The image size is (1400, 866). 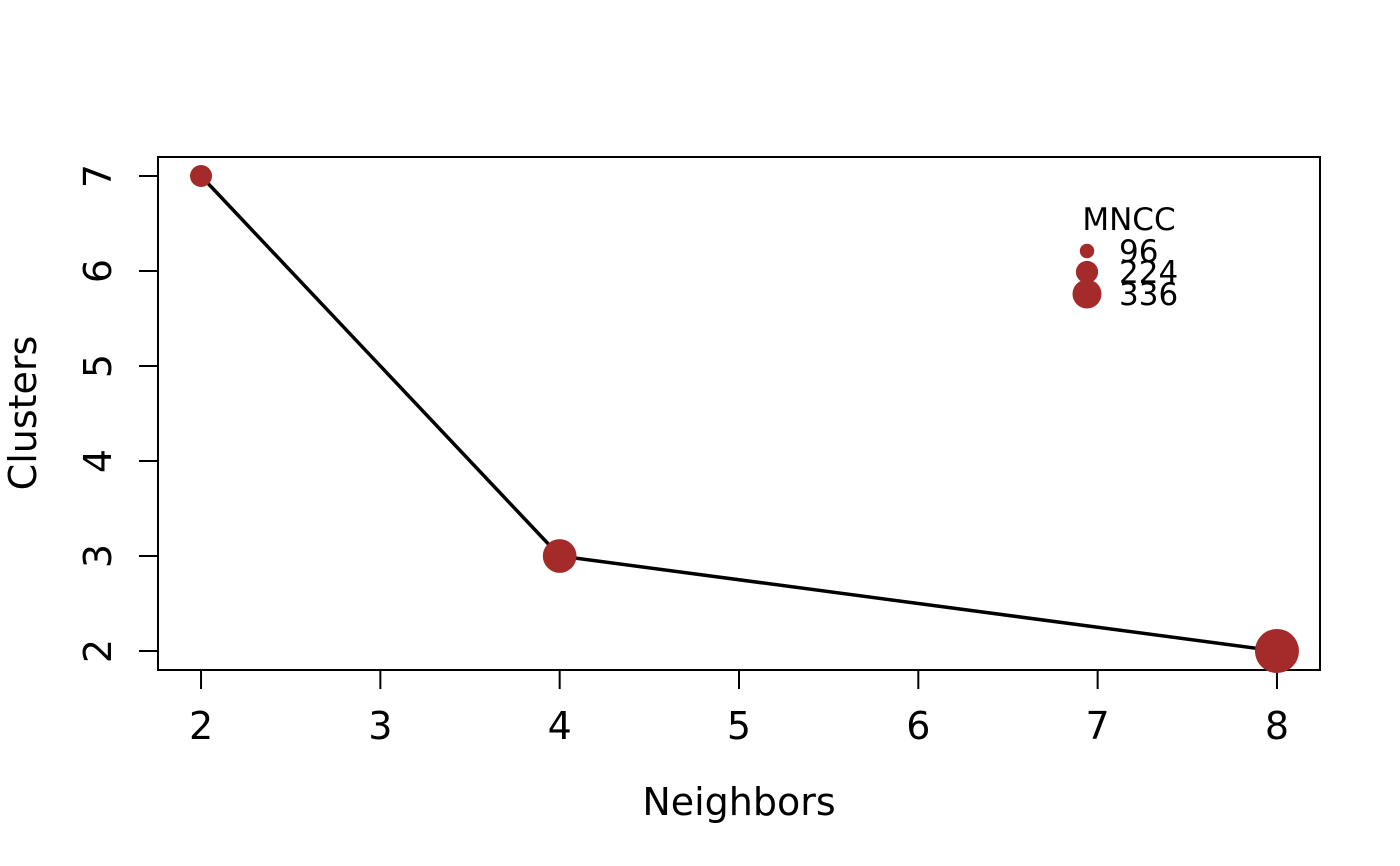 What do you see at coordinates (98, 176) in the screenshot?
I see `y-tick-label: 7` at bounding box center [98, 176].